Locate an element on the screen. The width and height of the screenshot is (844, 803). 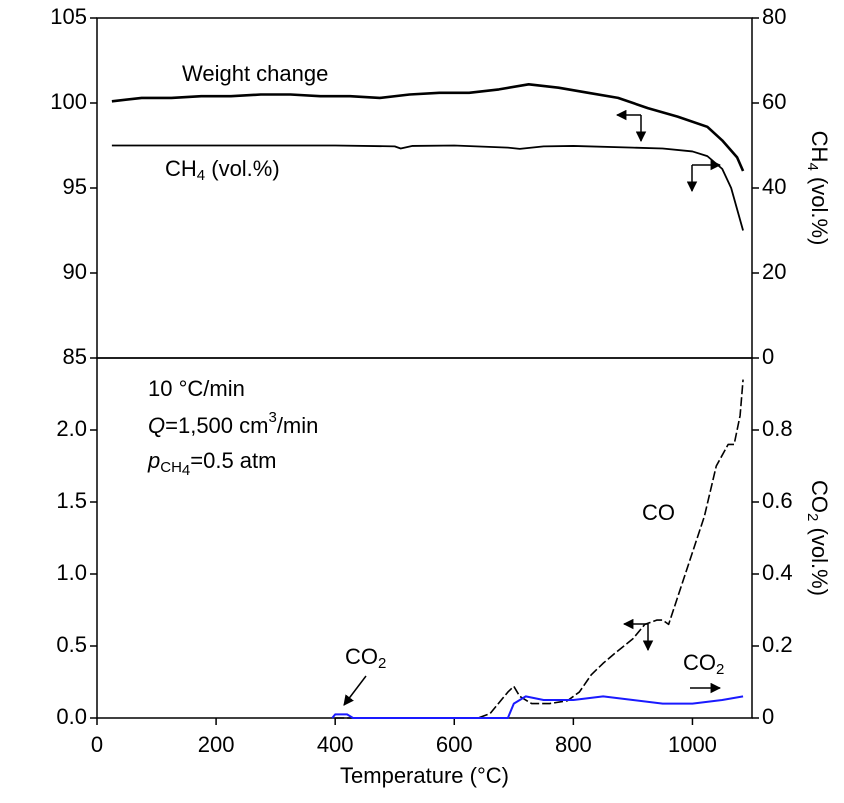
axis-label-part: 2 is located at coordinates (812, 517).